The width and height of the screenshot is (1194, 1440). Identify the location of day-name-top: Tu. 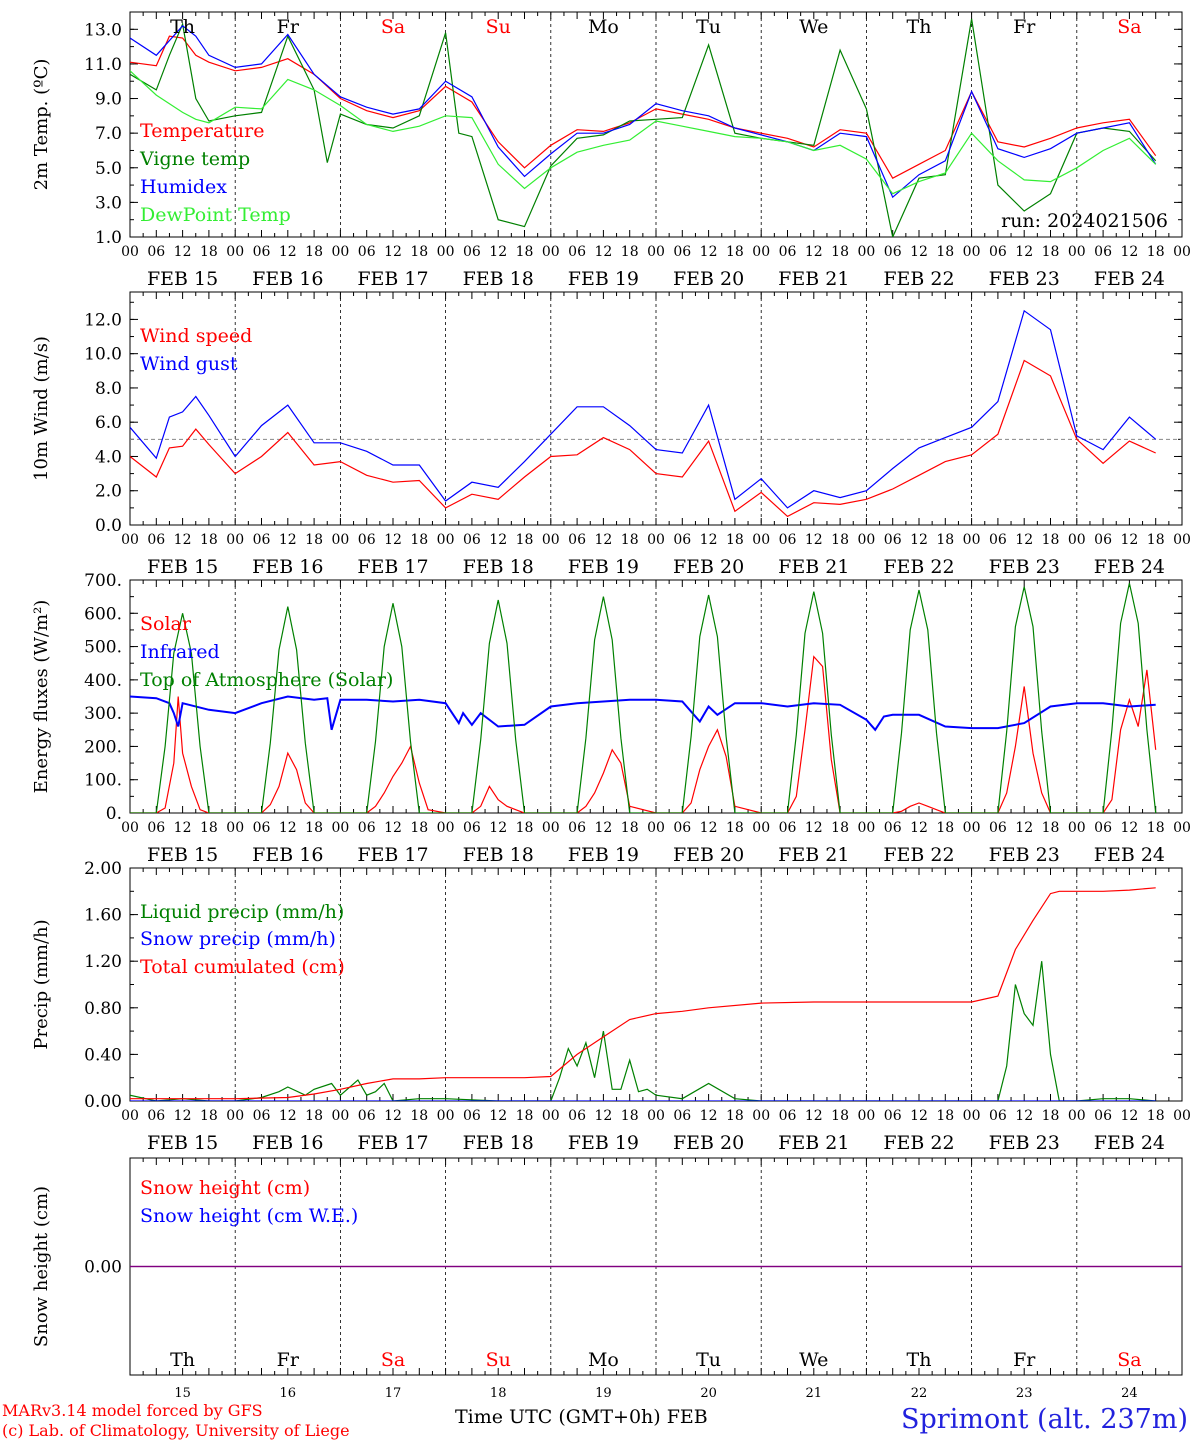
(708, 27).